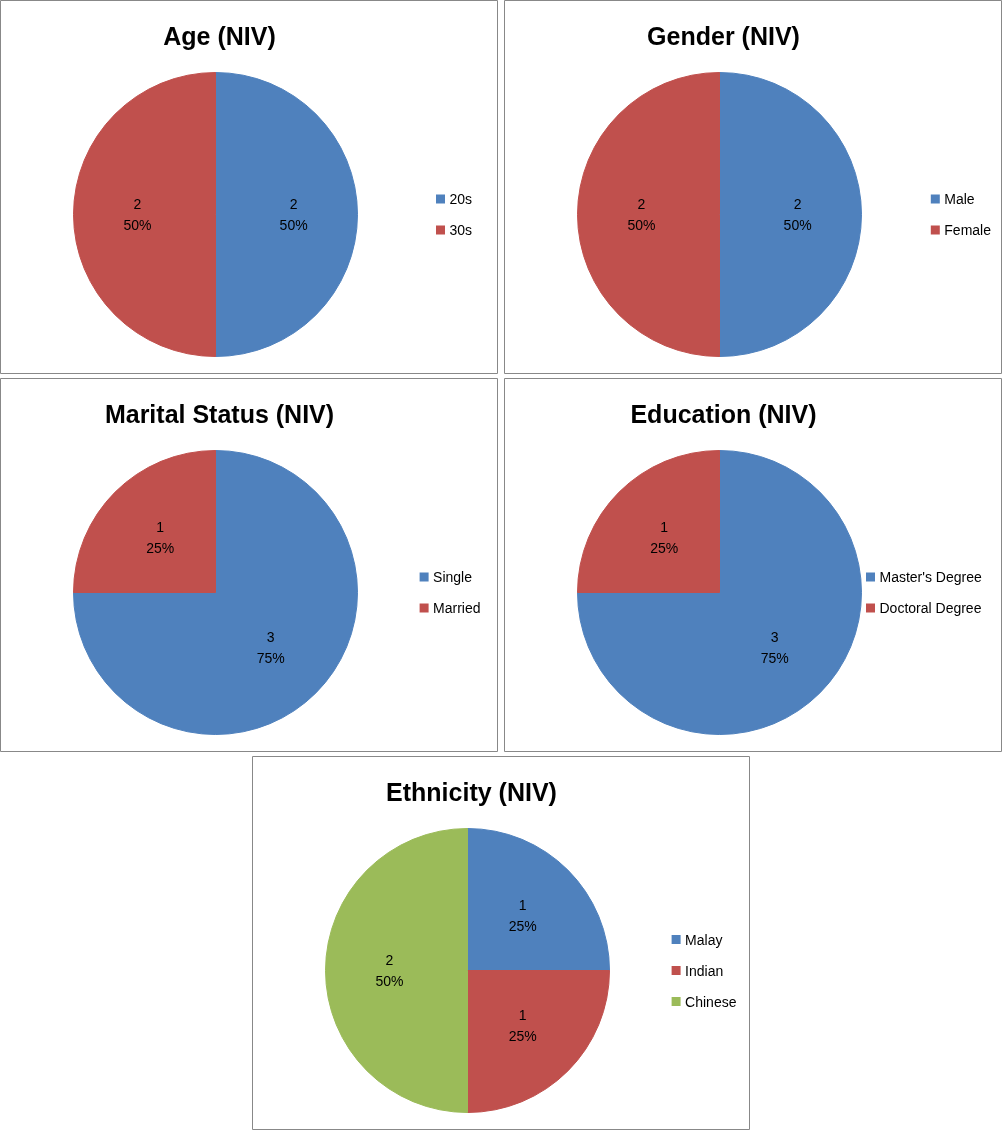  What do you see at coordinates (711, 1001) in the screenshot?
I see `legend-label: Chinese` at bounding box center [711, 1001].